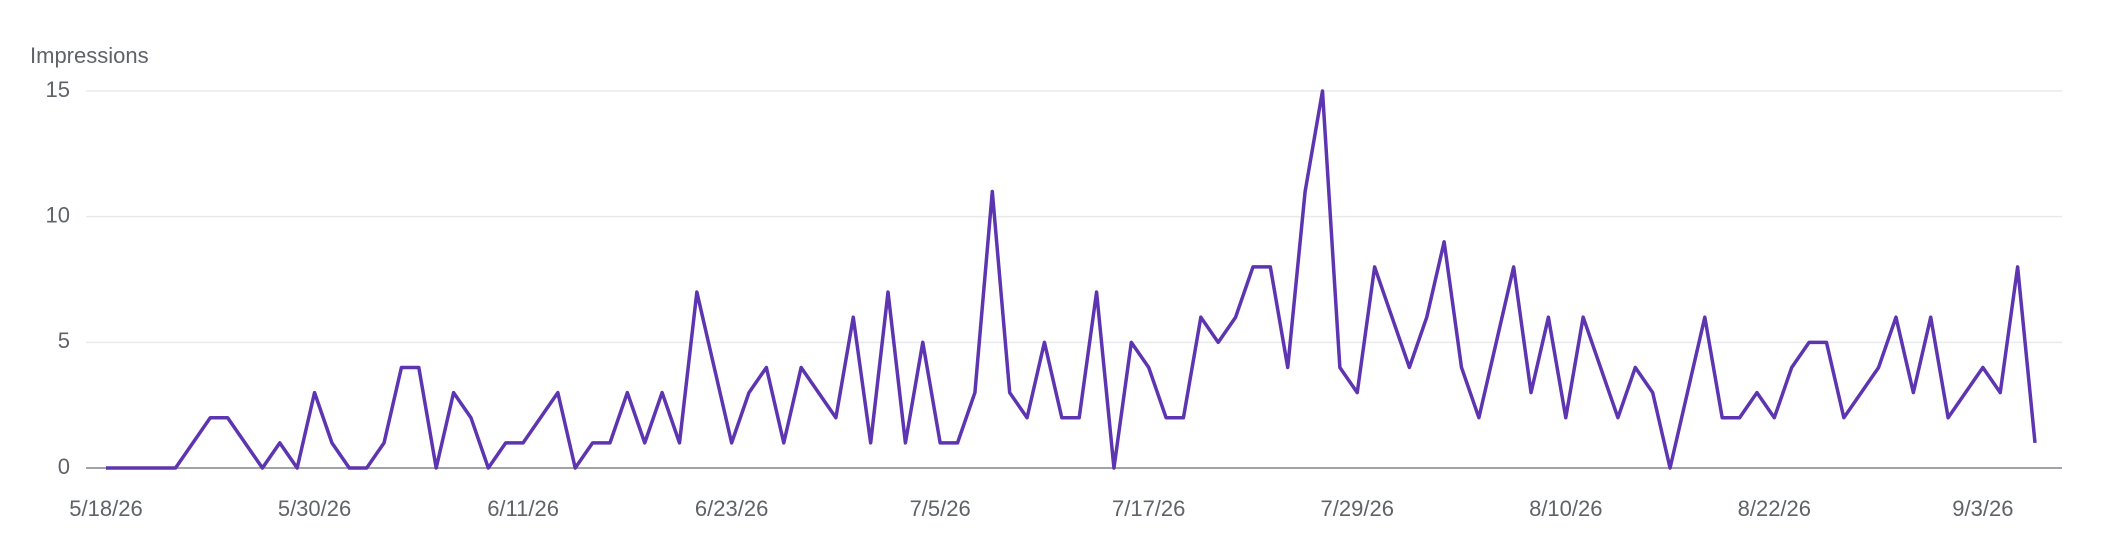 This screenshot has width=2122, height=560. I want to click on y-axis-label: Impressions, so click(89, 55).